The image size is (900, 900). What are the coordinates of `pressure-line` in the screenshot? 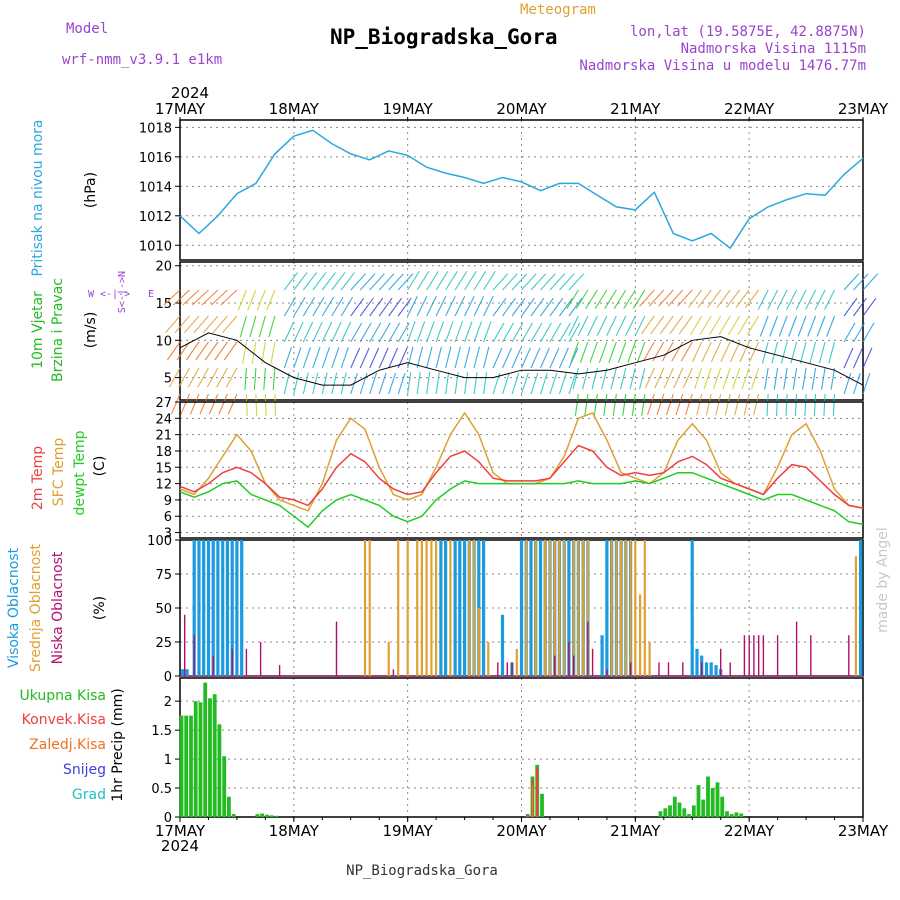 It's located at (521, 189).